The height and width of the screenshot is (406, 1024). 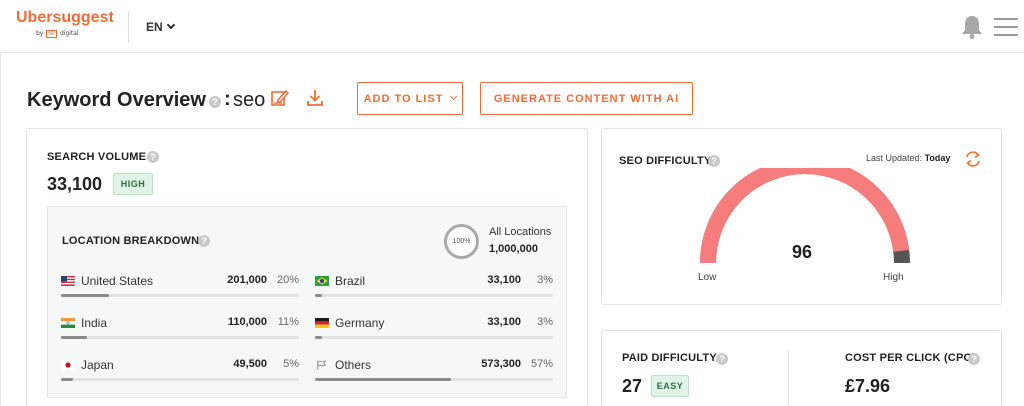 What do you see at coordinates (714, 161) in the screenshot?
I see `seo-difficulty-help-icon: ?` at bounding box center [714, 161].